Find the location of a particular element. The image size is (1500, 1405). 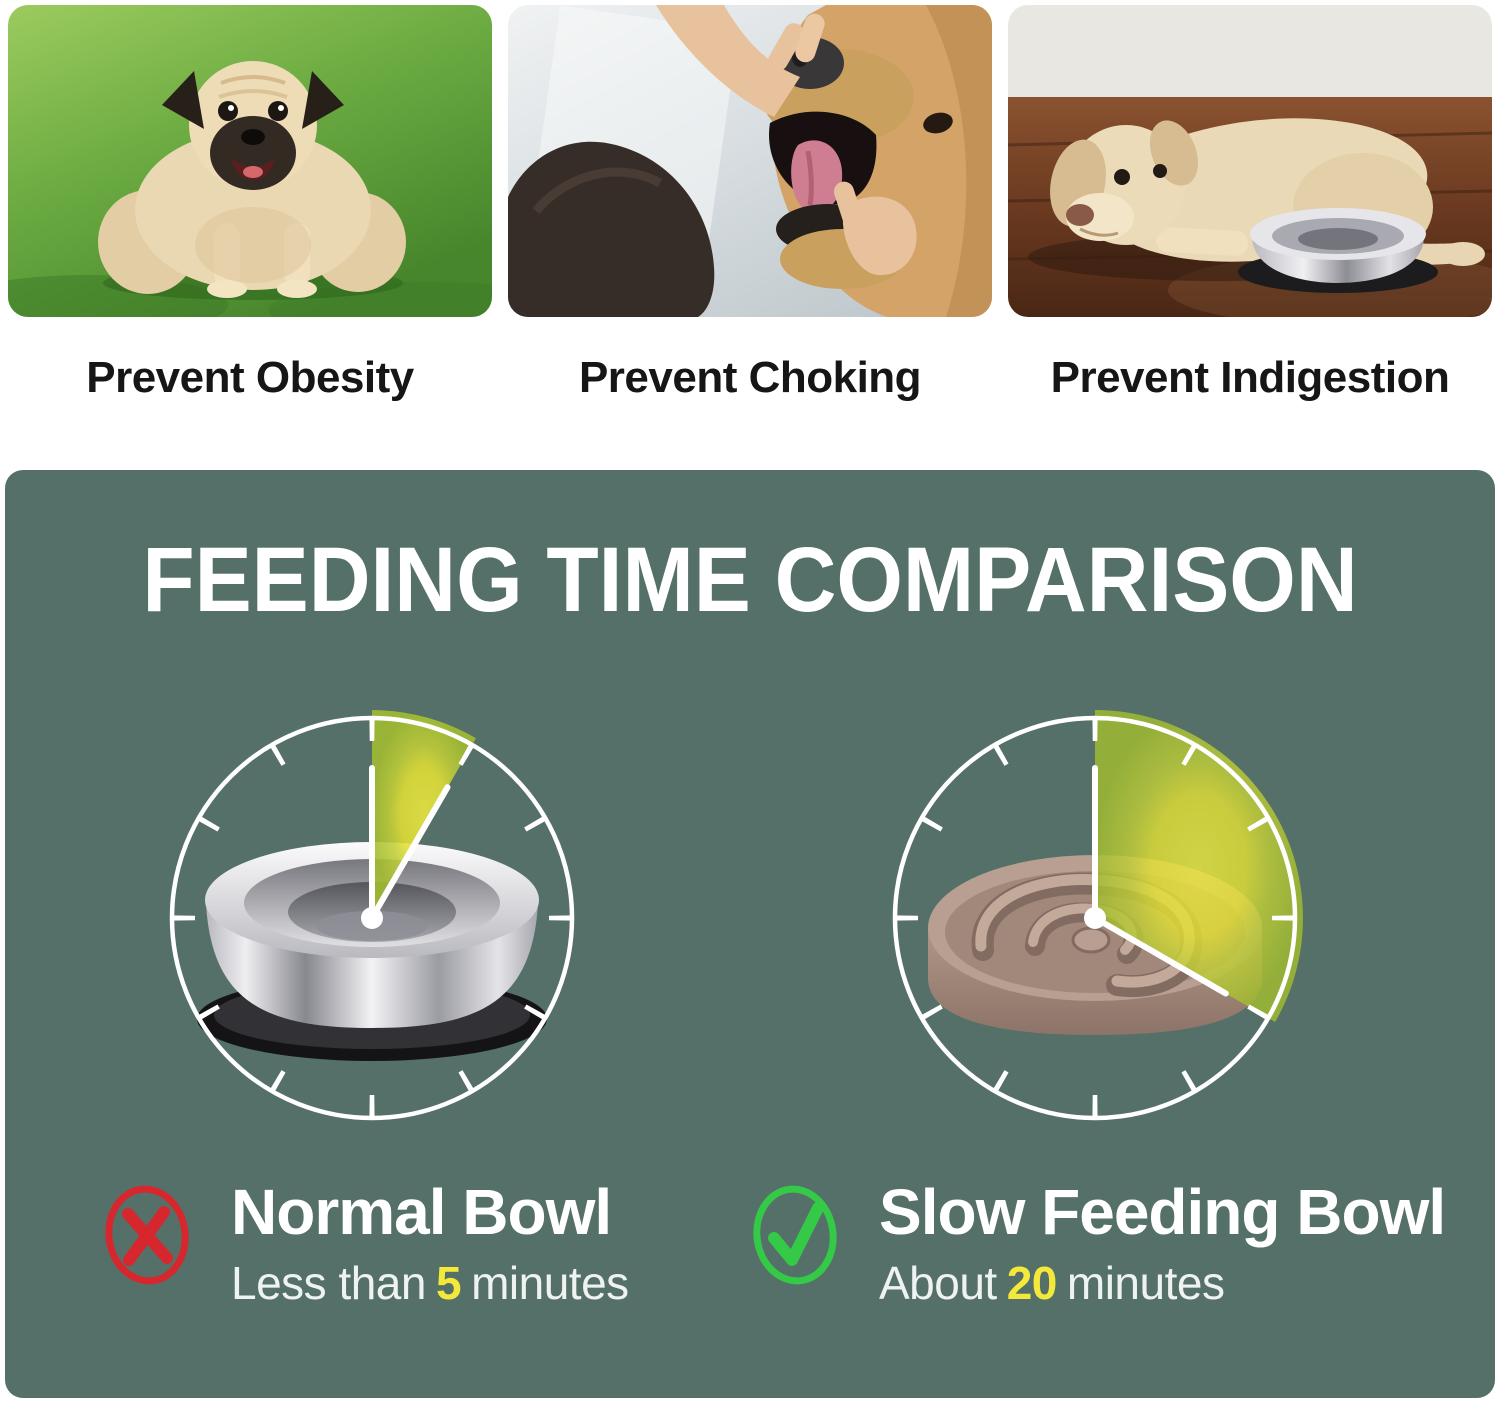

benefit-caption: Prevent Choking is located at coordinates (750, 377).